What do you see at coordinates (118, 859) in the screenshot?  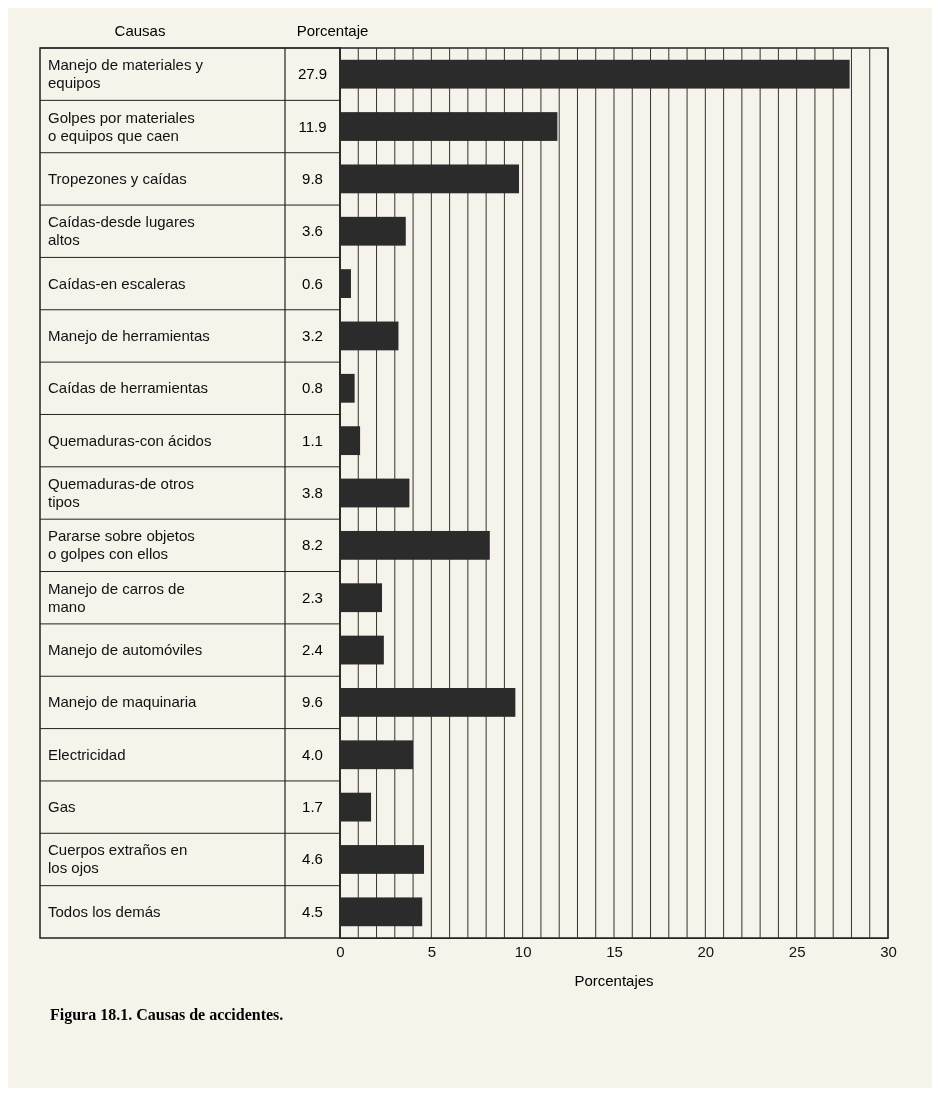 I see `y-tick-label: Cuerpos extraños en los ojos` at bounding box center [118, 859].